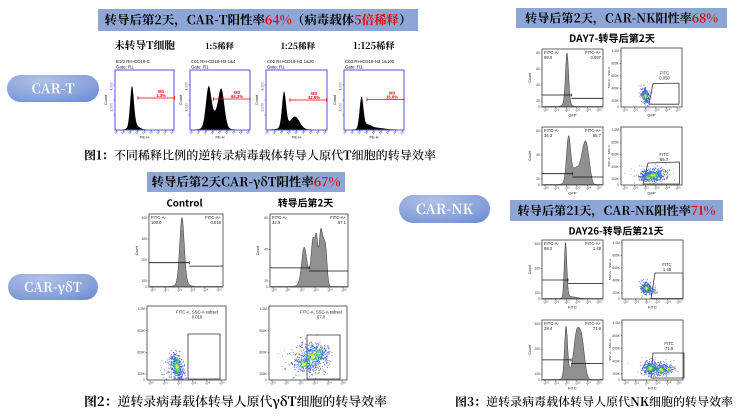 The width and height of the screenshot is (747, 420). Describe the element at coordinates (263, 86) in the screenshot. I see `svg-text: 4,000` at that location.